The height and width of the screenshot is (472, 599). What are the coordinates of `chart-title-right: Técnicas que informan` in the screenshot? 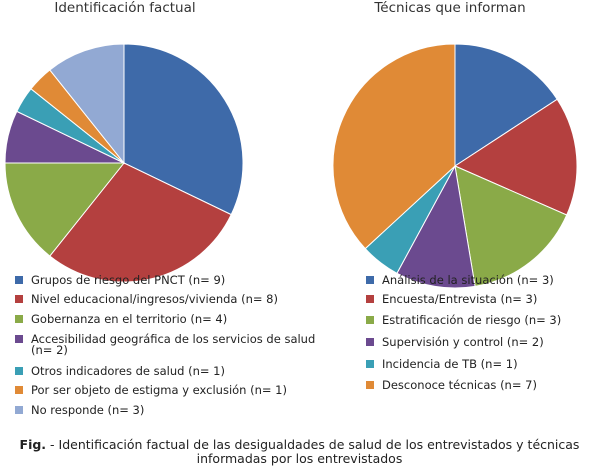 It's located at (450, 8).